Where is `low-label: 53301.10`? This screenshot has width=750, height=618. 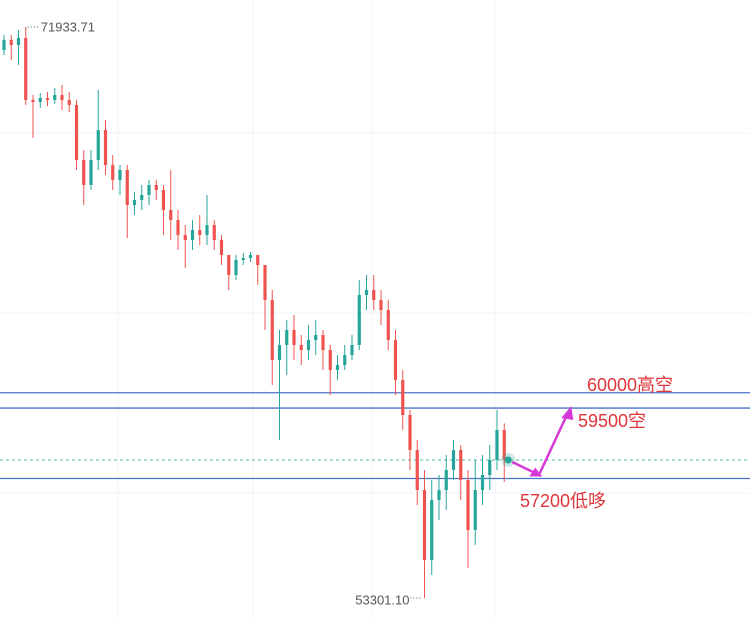 low-label: 53301.10 is located at coordinates (382, 599).